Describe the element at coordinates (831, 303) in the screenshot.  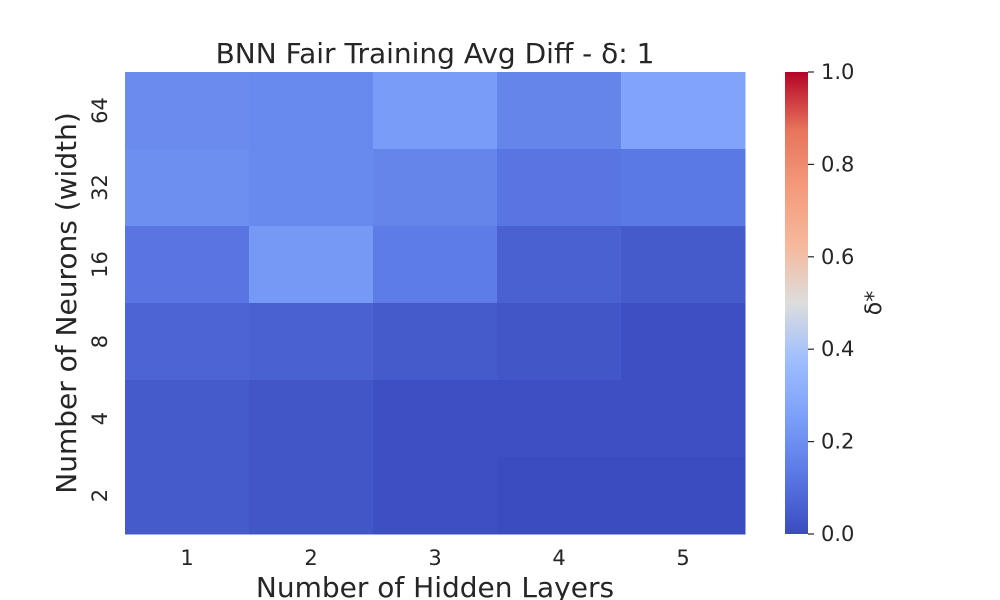
I see `colorbar-ticks: 0.0 0.2 0.4 0.6 0.8 1.0` at that location.